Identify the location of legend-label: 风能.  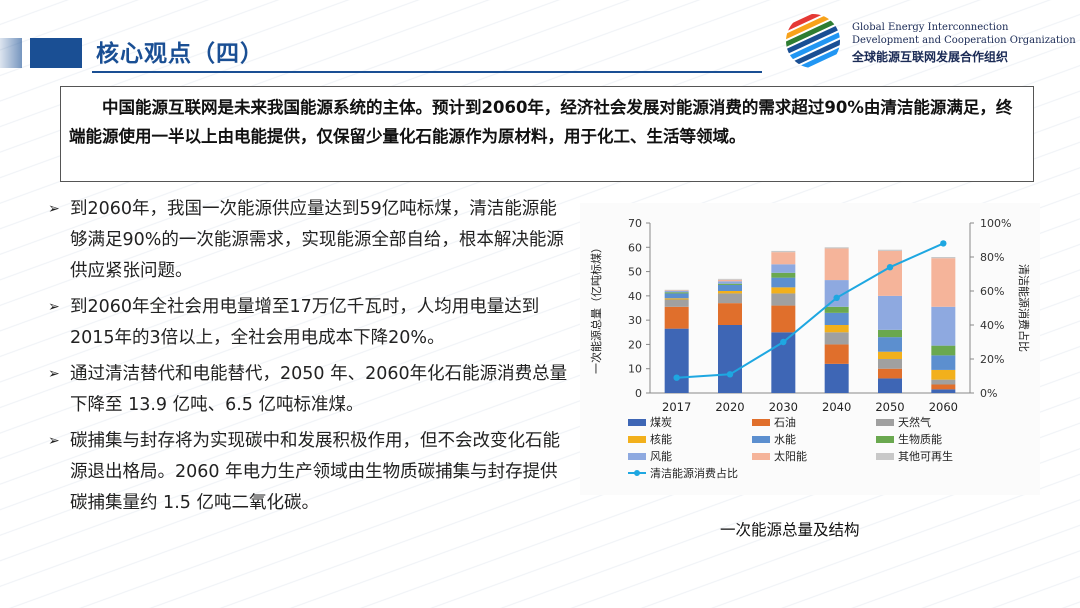
(661, 456).